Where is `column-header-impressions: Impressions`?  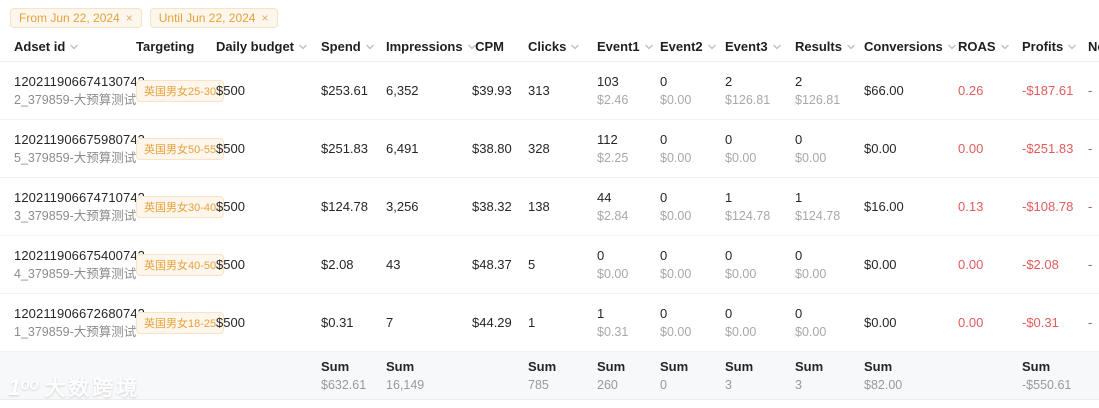 column-header-impressions: Impressions is located at coordinates (431, 46).